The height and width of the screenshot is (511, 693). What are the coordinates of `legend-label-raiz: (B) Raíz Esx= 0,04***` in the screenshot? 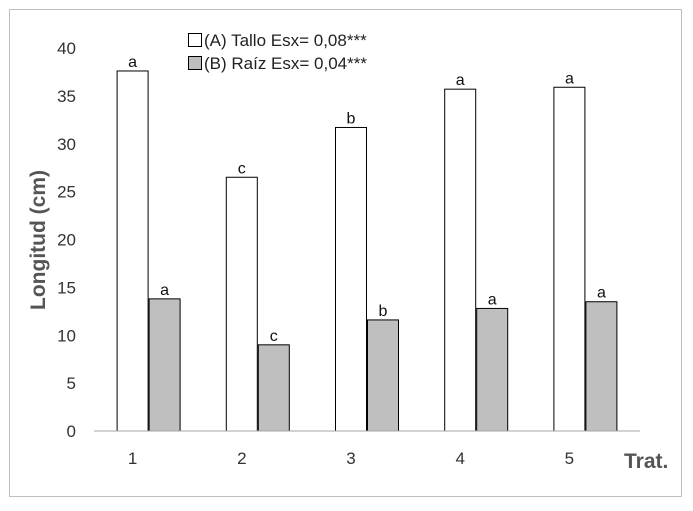 It's located at (285, 63).